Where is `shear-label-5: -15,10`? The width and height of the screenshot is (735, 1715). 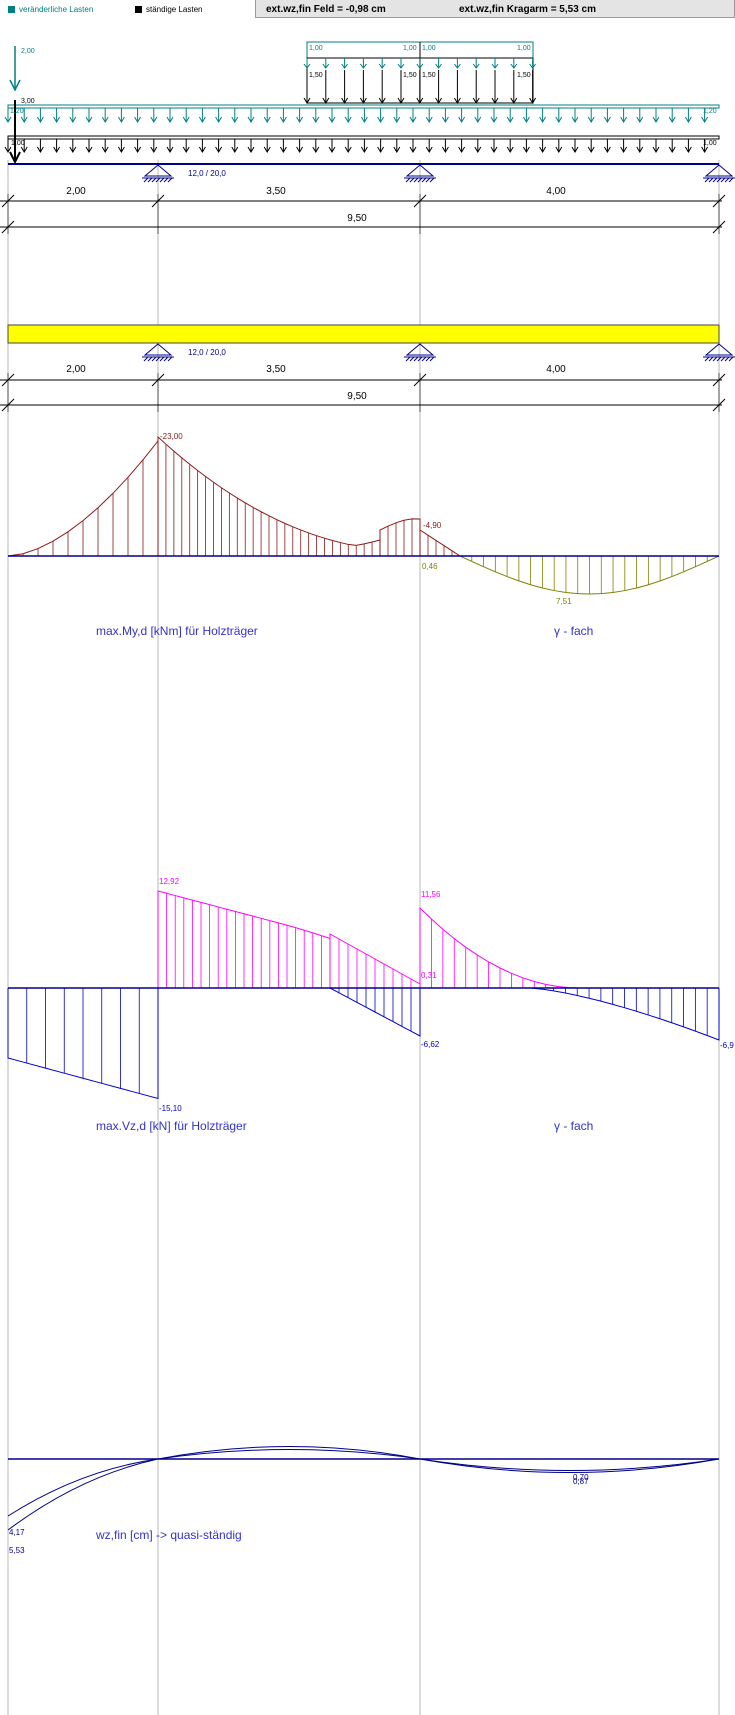
shear-label-5: -15,10 is located at coordinates (170, 1108).